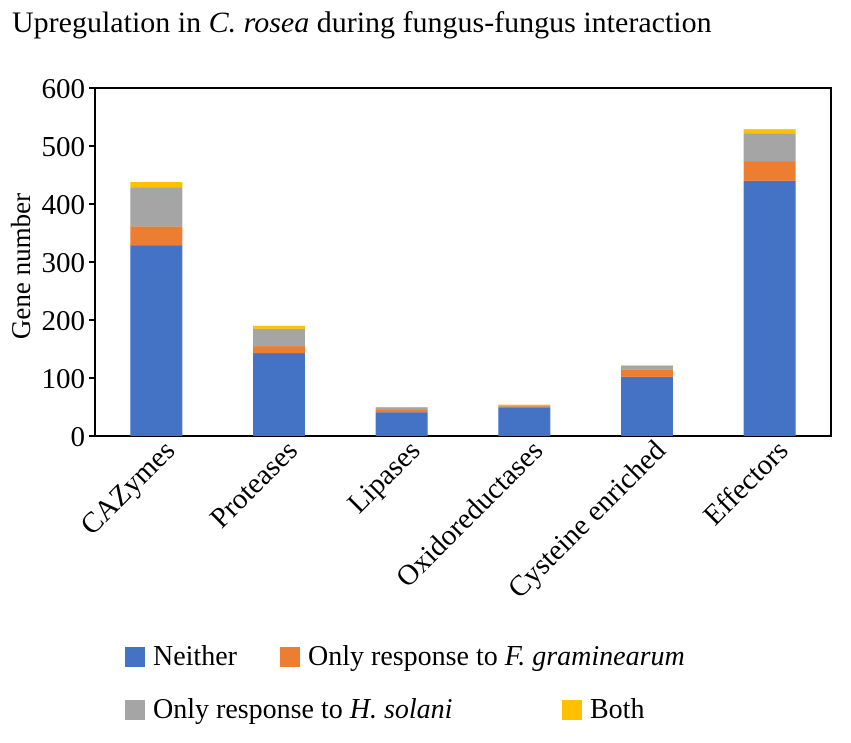 This screenshot has height=743, width=851. Describe the element at coordinates (254, 484) in the screenshot. I see `x-tick-label: Proteases` at that location.